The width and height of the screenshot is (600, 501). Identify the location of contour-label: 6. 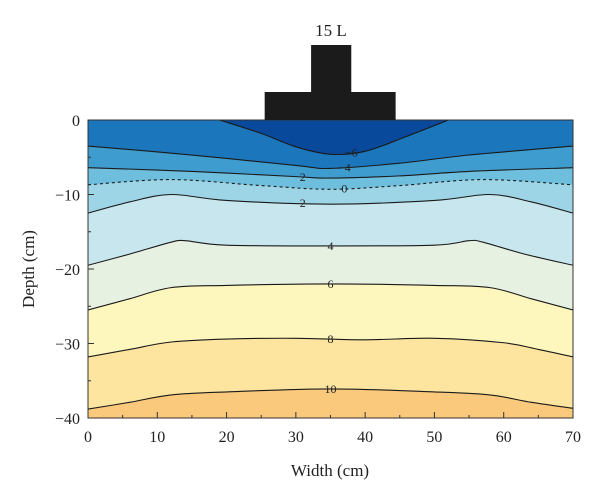
(331, 284).